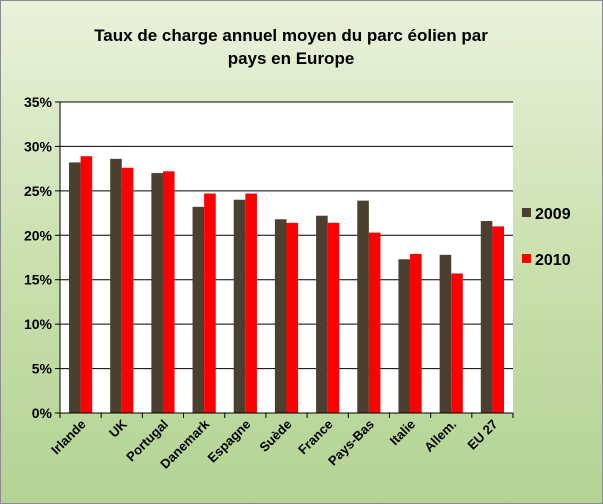 The image size is (603, 504). Describe the element at coordinates (363, 306) in the screenshot. I see `bar-2009-Pays-Bas` at that location.